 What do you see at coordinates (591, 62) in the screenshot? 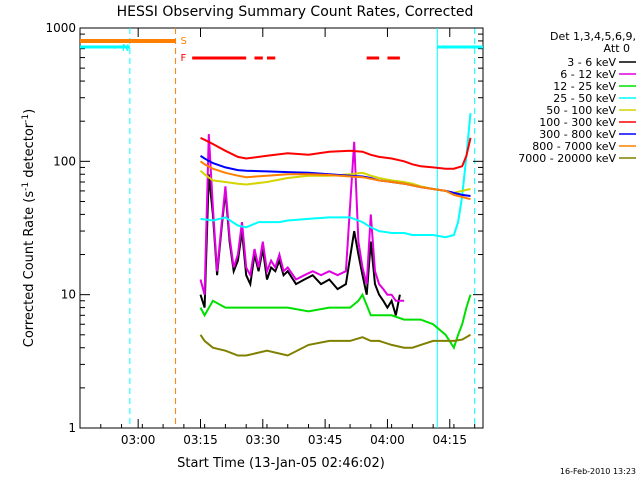
I see `legend-label: 3 - 6 keV` at bounding box center [591, 62].